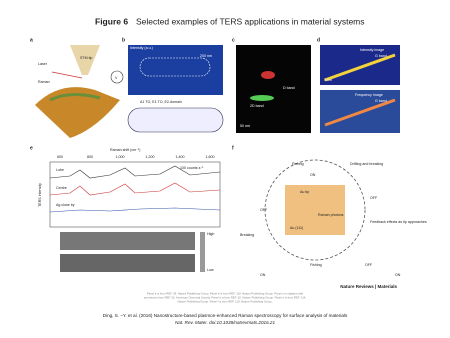  I want to click on text: Au tip, so click(304, 192).